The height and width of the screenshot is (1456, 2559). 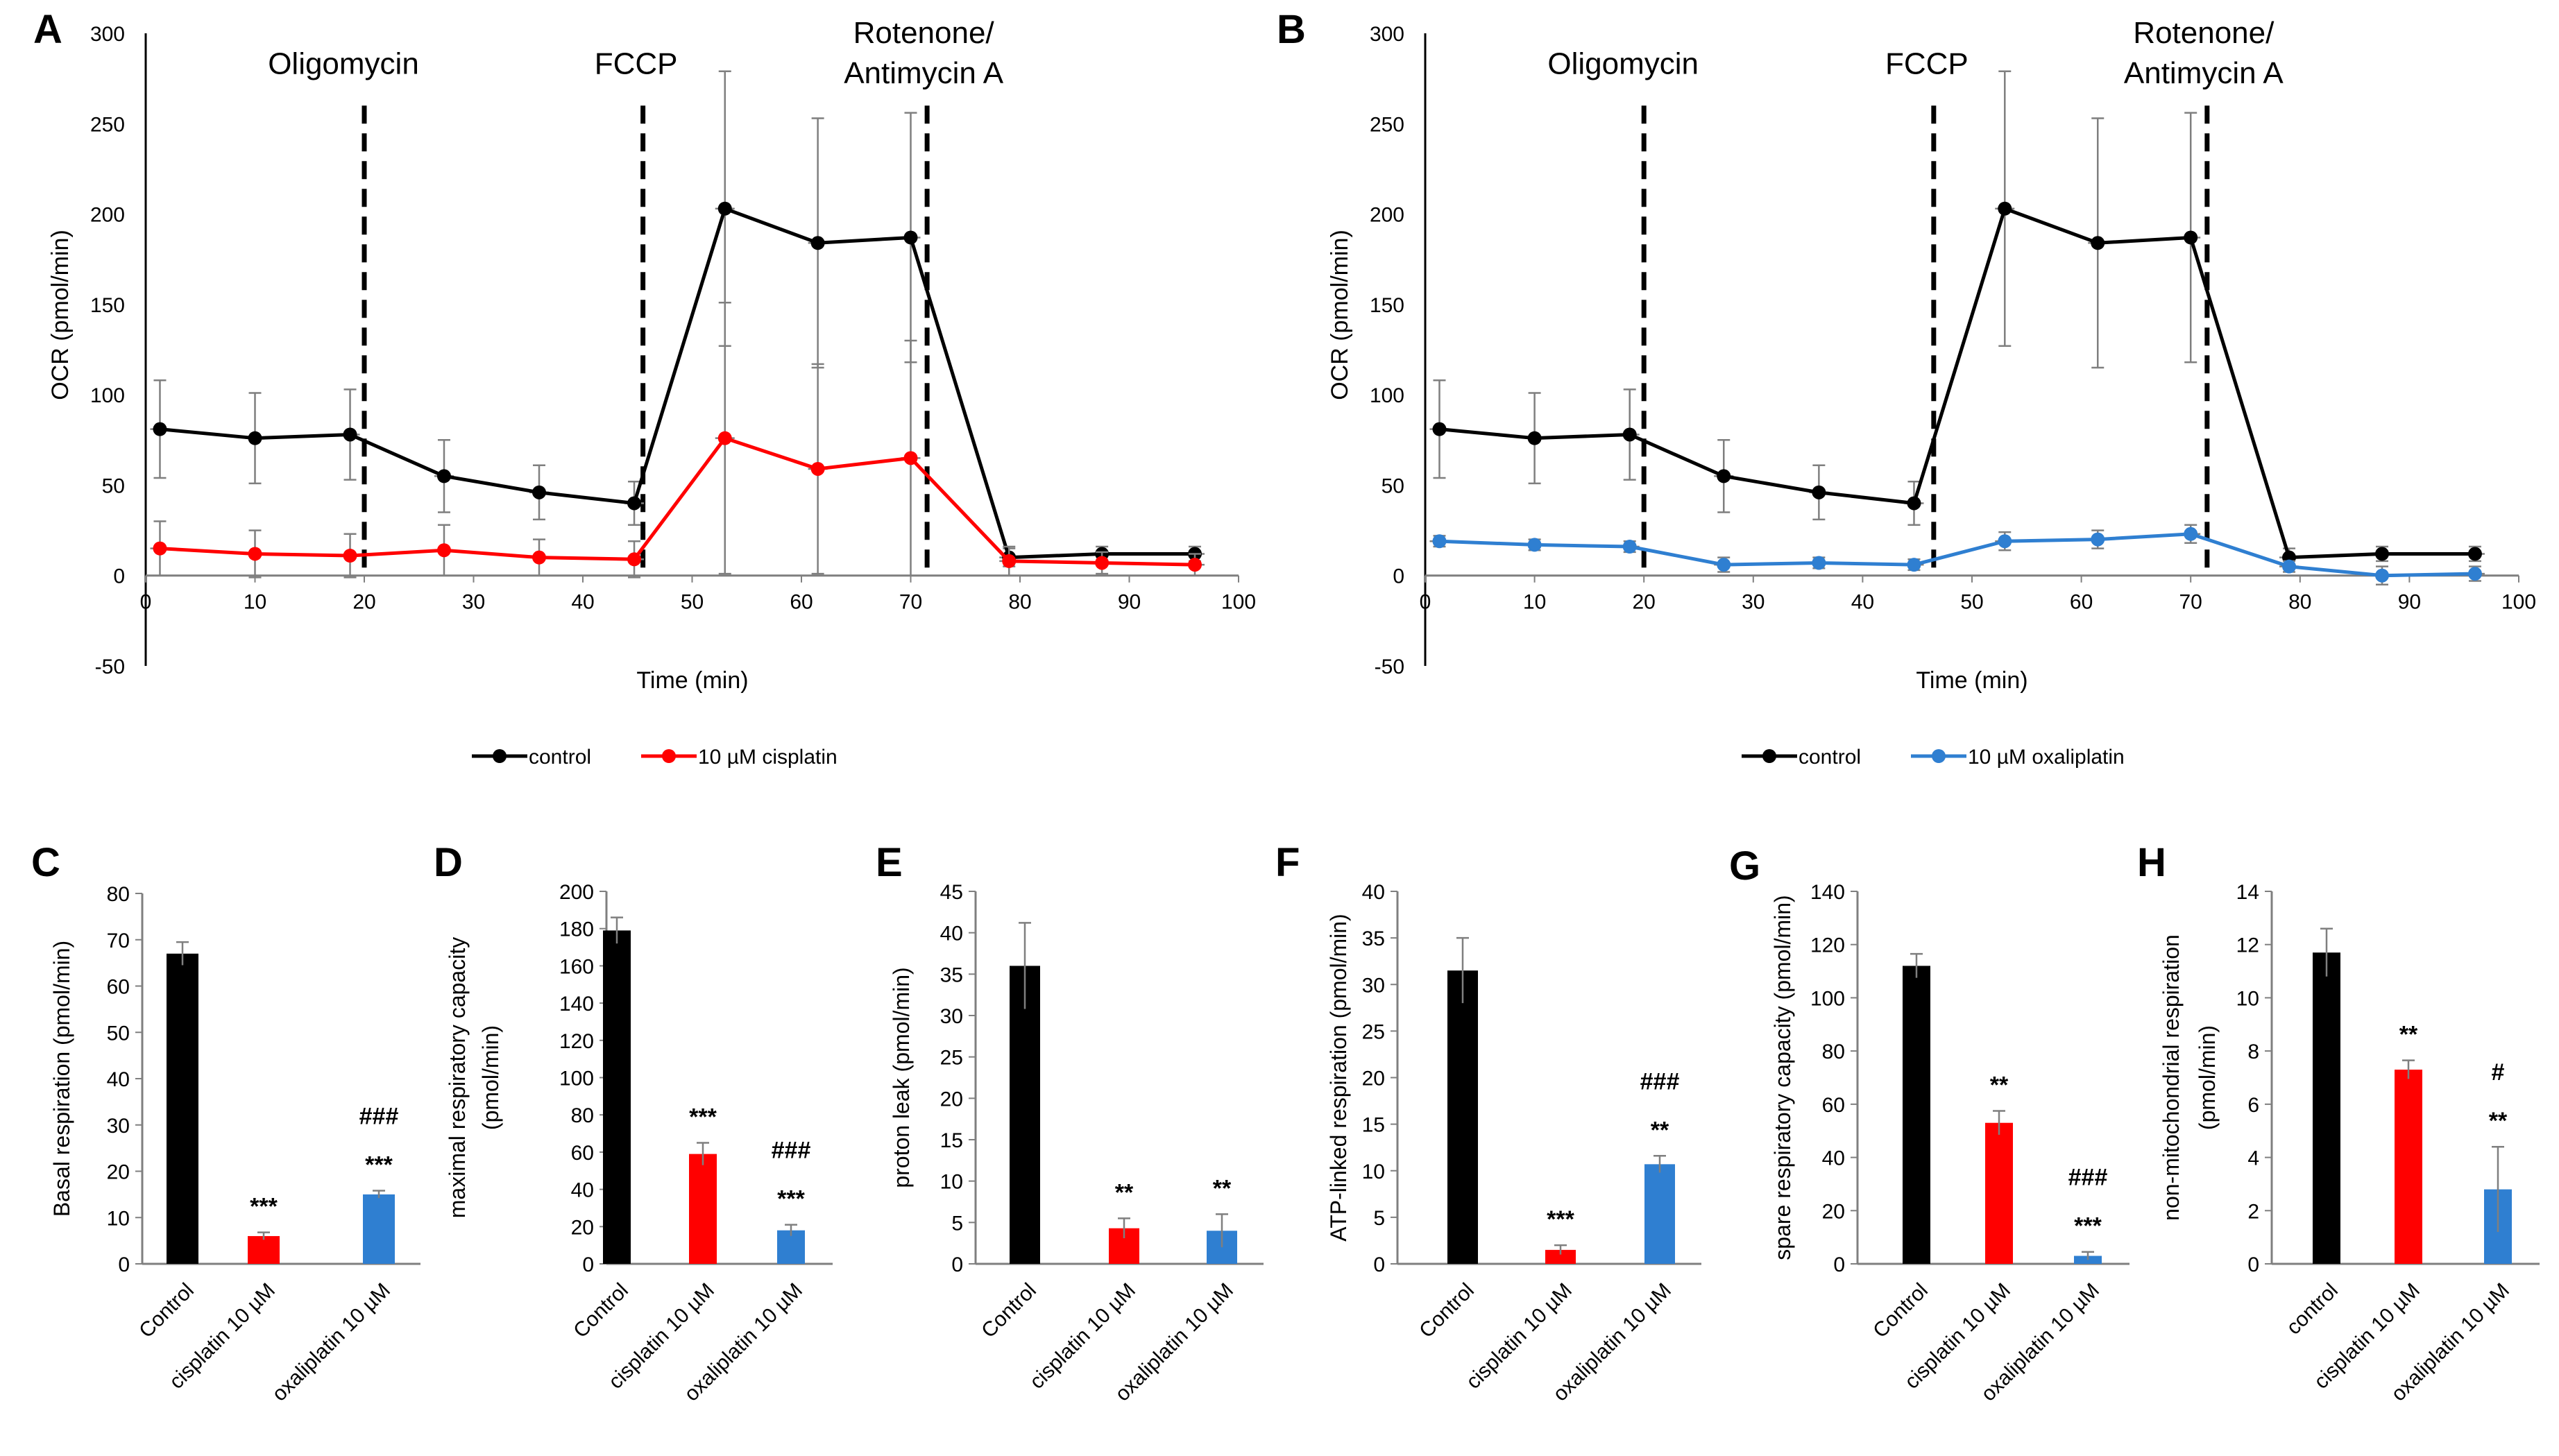 What do you see at coordinates (1389, 667) in the screenshot?
I see `y-tick-label-b: -50` at bounding box center [1389, 667].